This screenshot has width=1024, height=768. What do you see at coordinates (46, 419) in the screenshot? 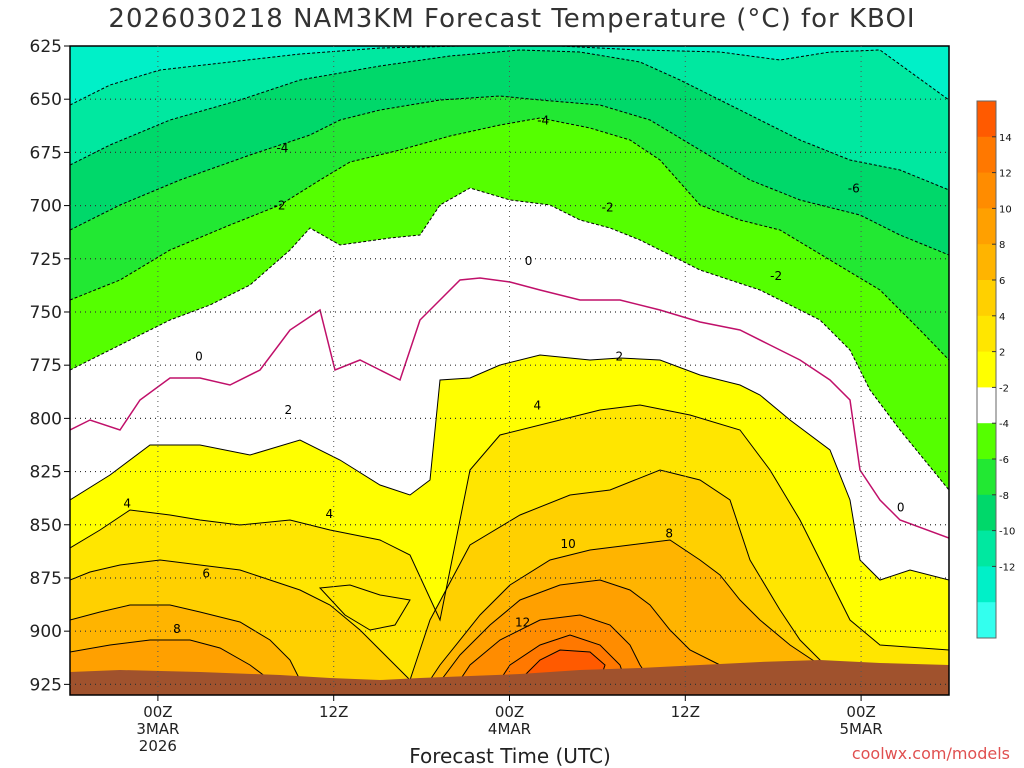
I see `y-tick-label: 800` at bounding box center [46, 419].